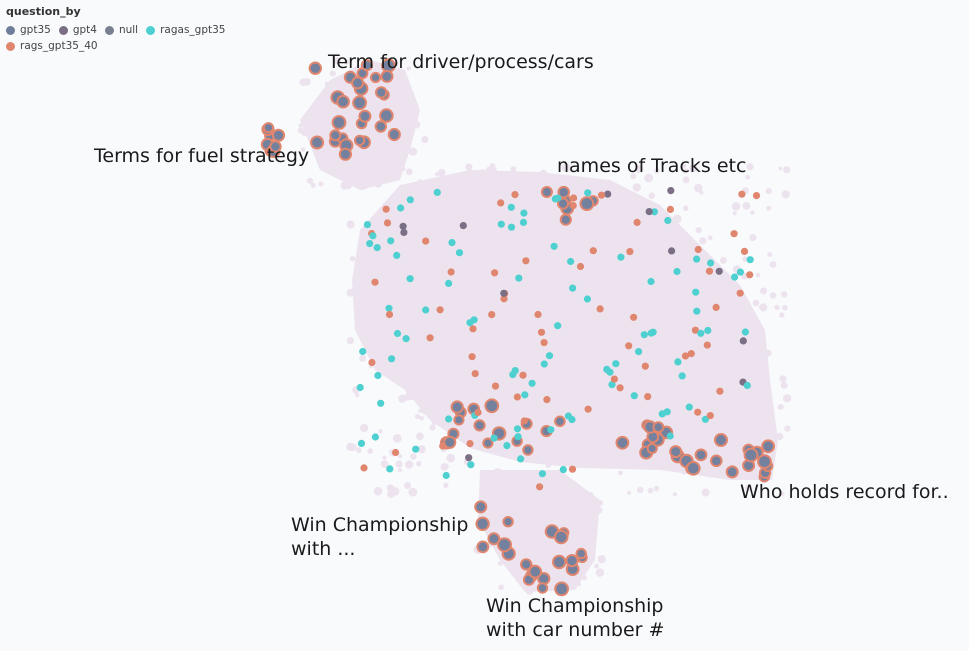 The image size is (969, 651). What do you see at coordinates (28, 30) in the screenshot?
I see `legend-item-gpt35: gpt35` at bounding box center [28, 30].